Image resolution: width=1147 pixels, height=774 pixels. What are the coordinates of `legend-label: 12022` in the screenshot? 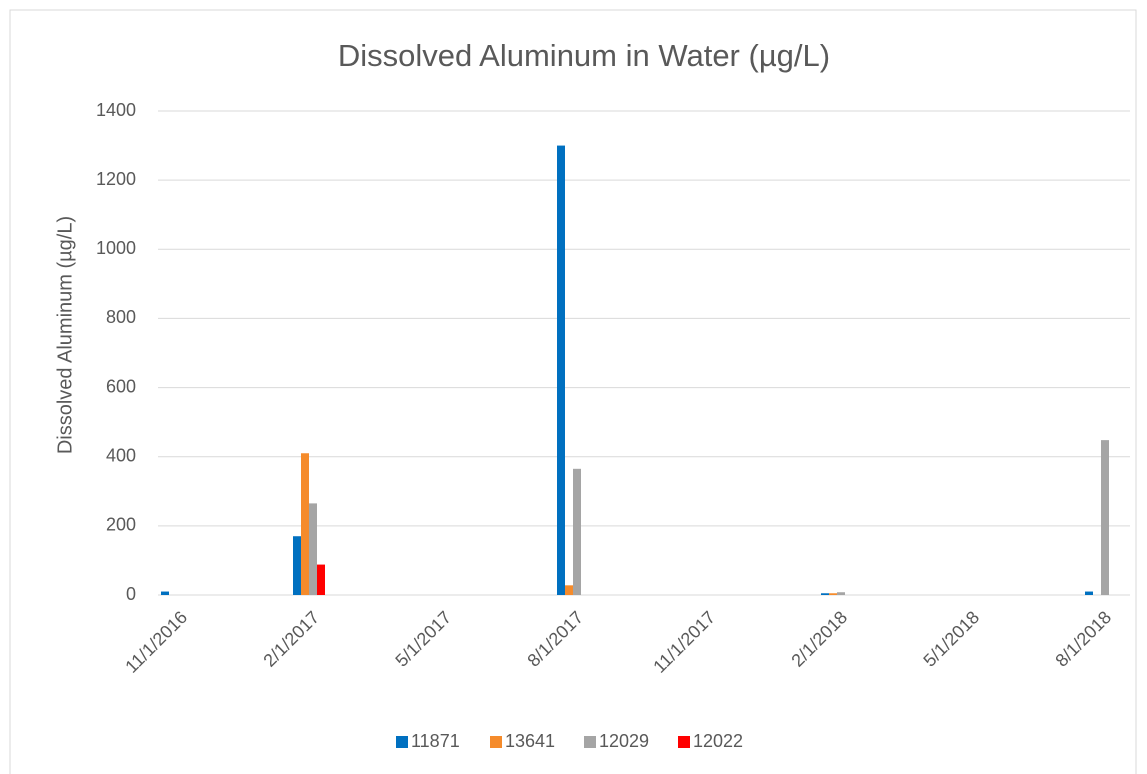 It's located at (718, 741).